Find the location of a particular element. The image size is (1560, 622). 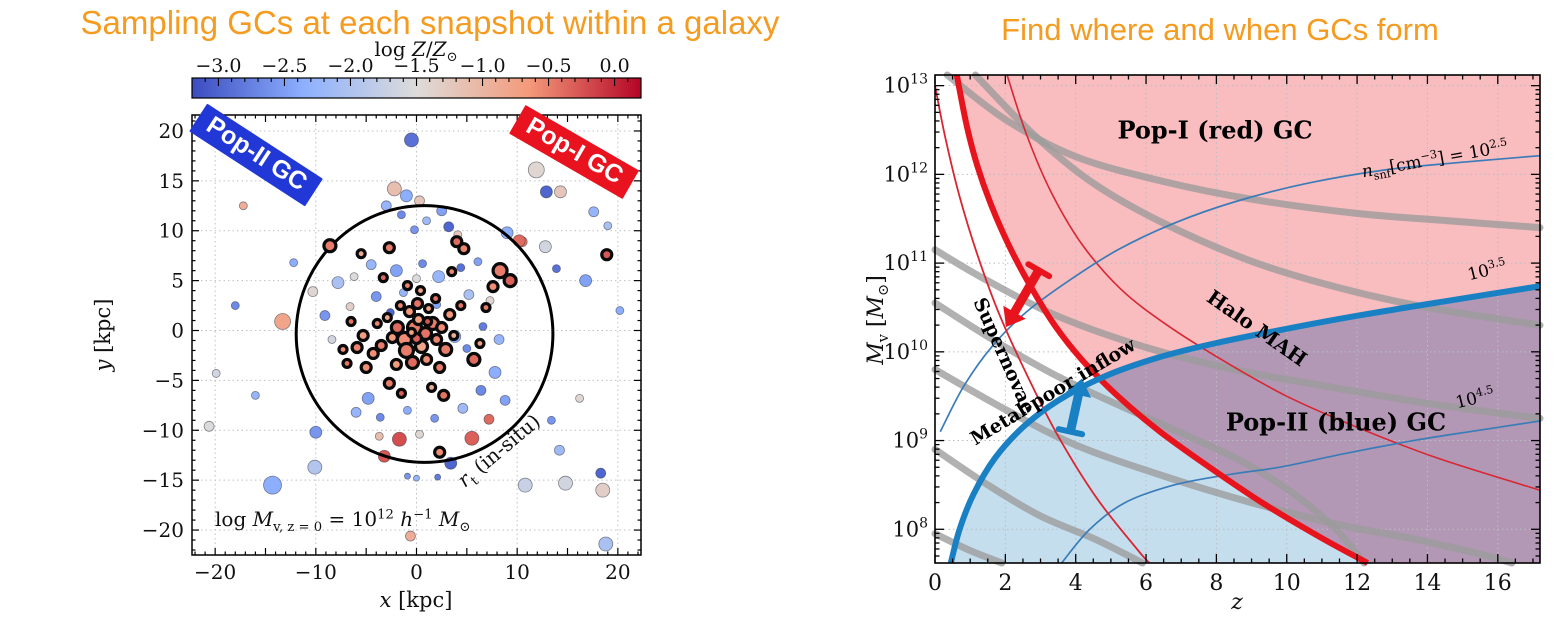

svg-text: 5 is located at coordinates (177, 281).